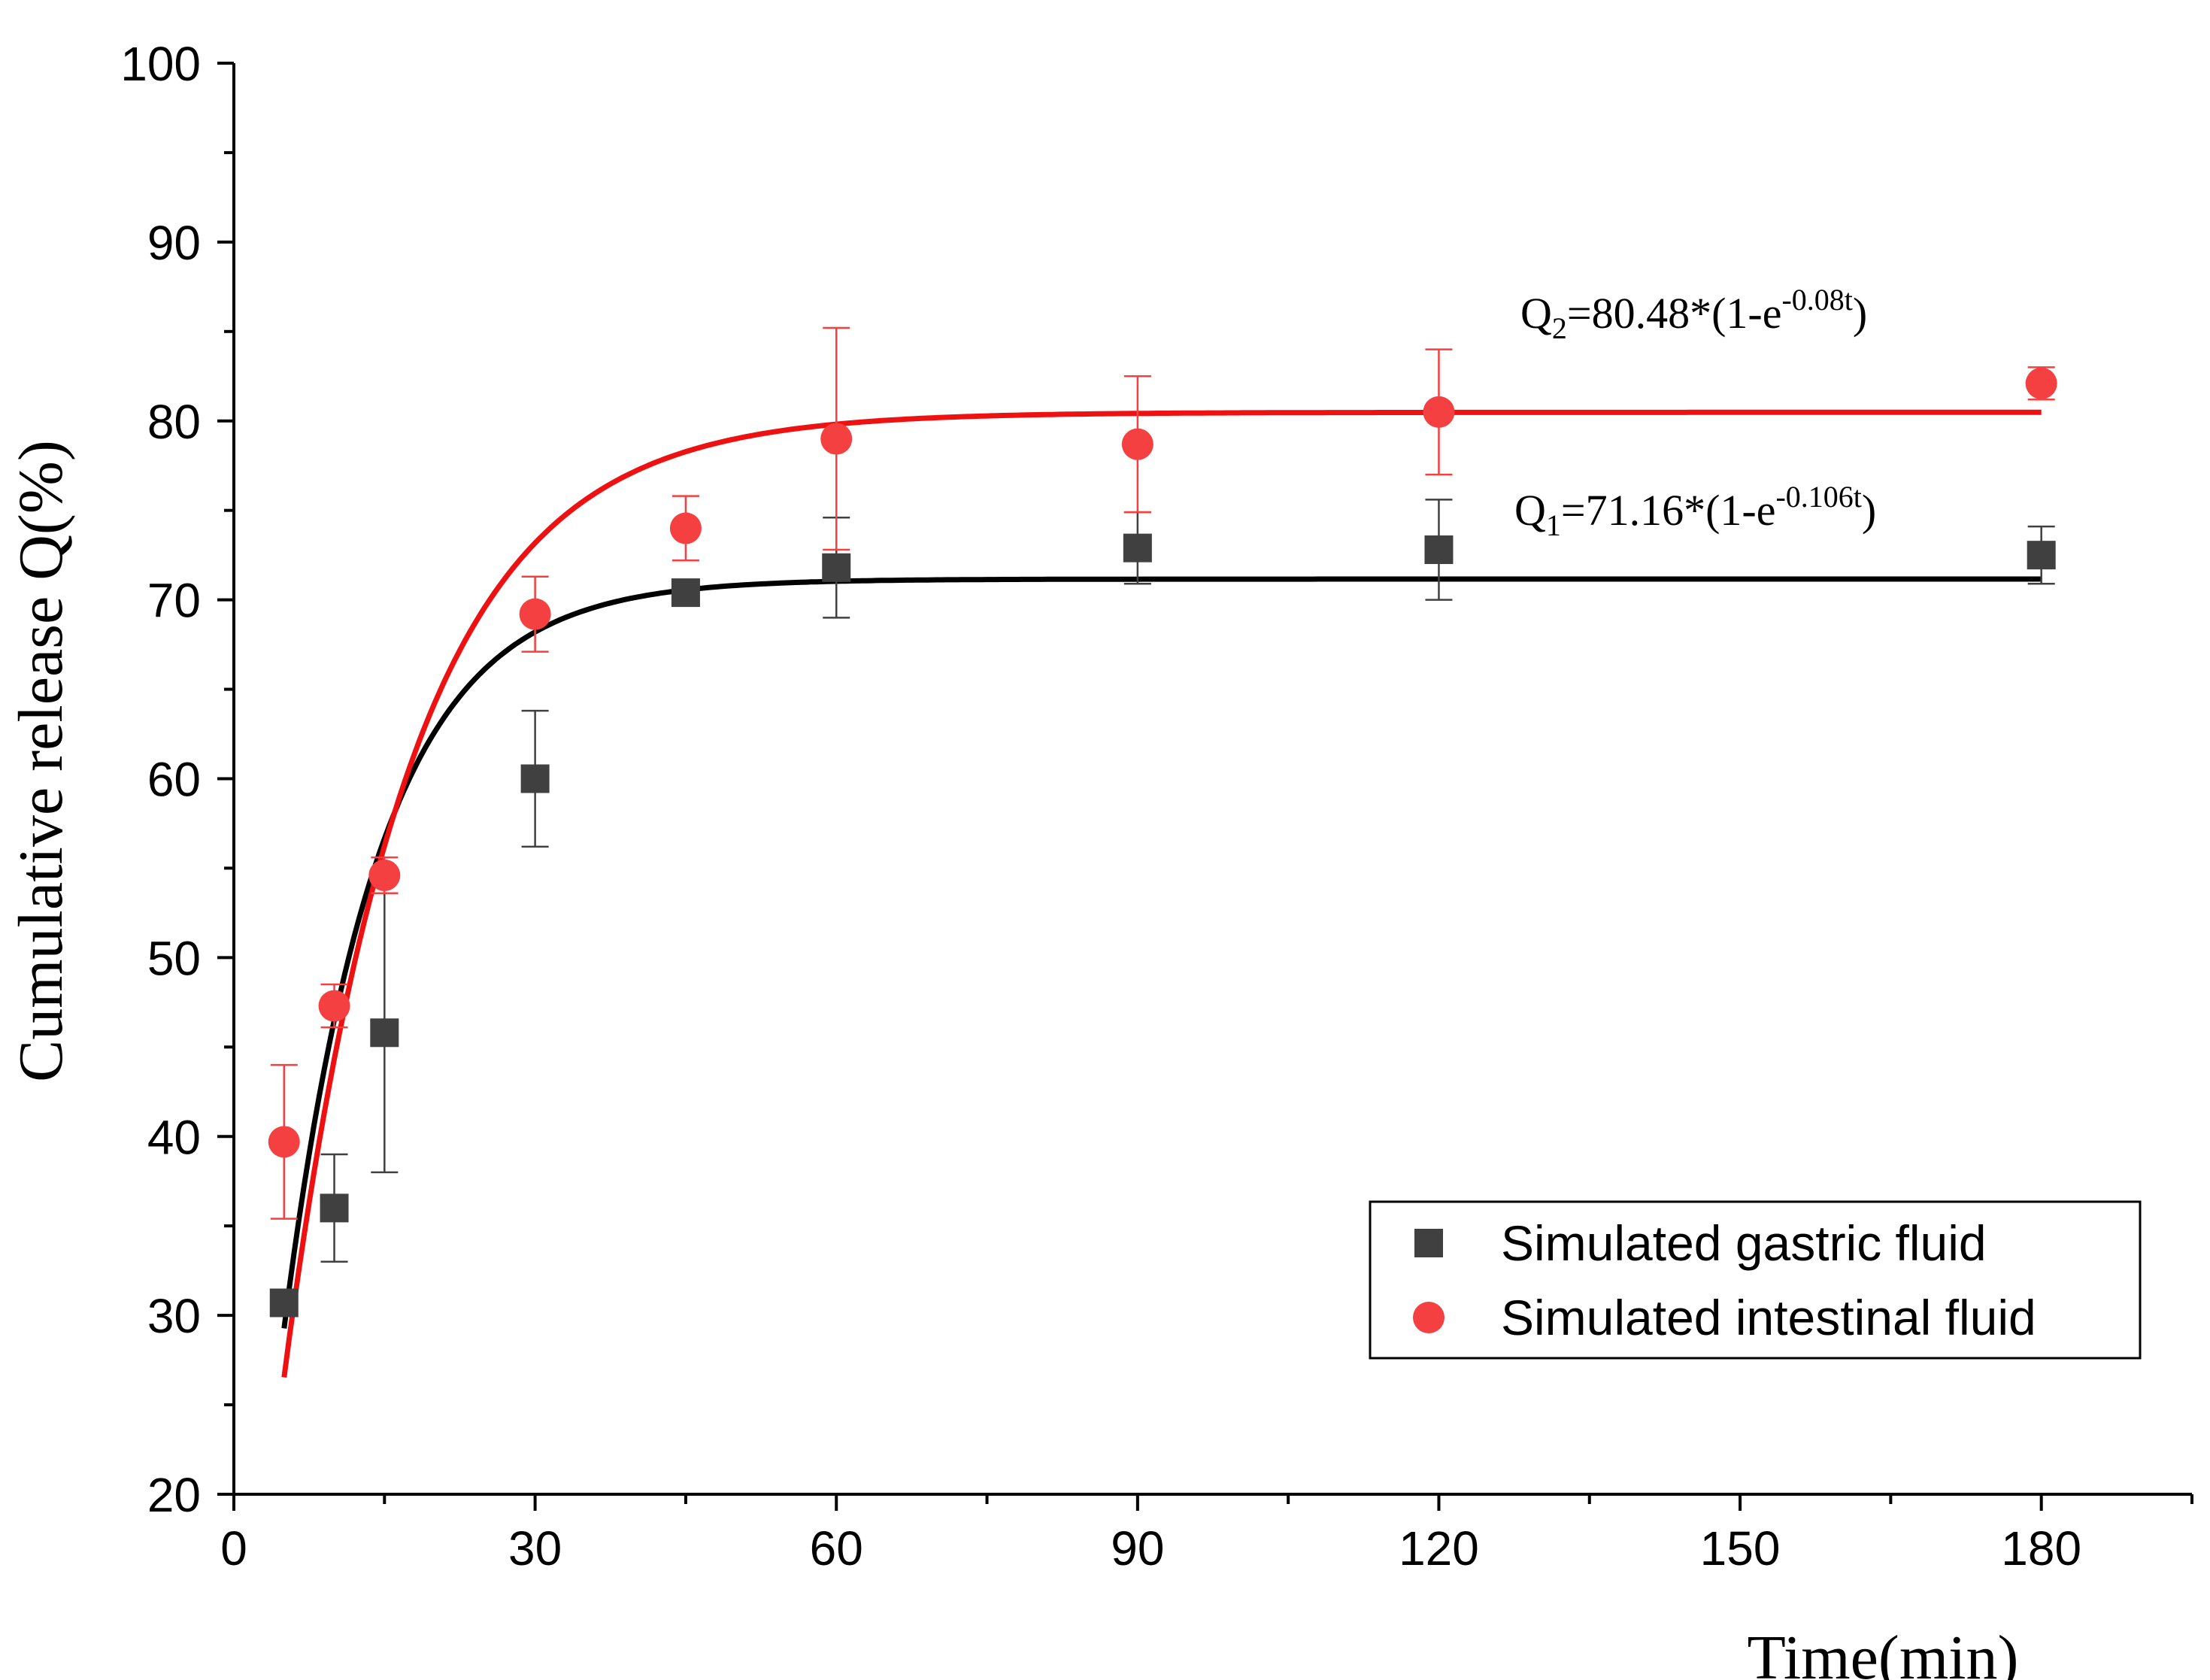 Image resolution: width=2210 pixels, height=1680 pixels. Describe the element at coordinates (1744, 1243) in the screenshot. I see `legend-label-gastric: Simulated gastric fluid` at that location.